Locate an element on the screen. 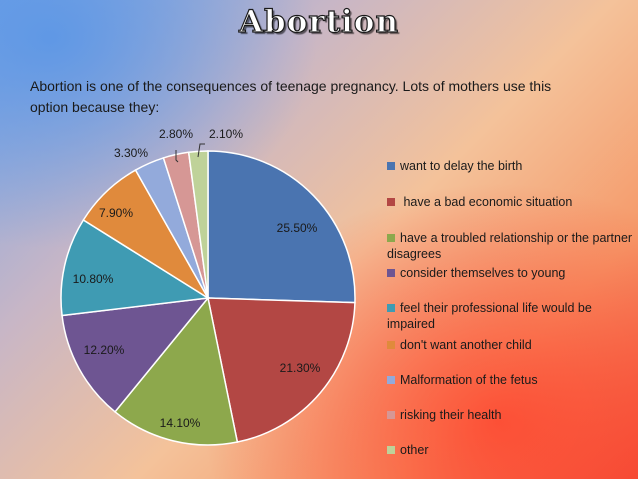 The width and height of the screenshot is (638, 479). slice-data-label: 12.20% is located at coordinates (104, 350).